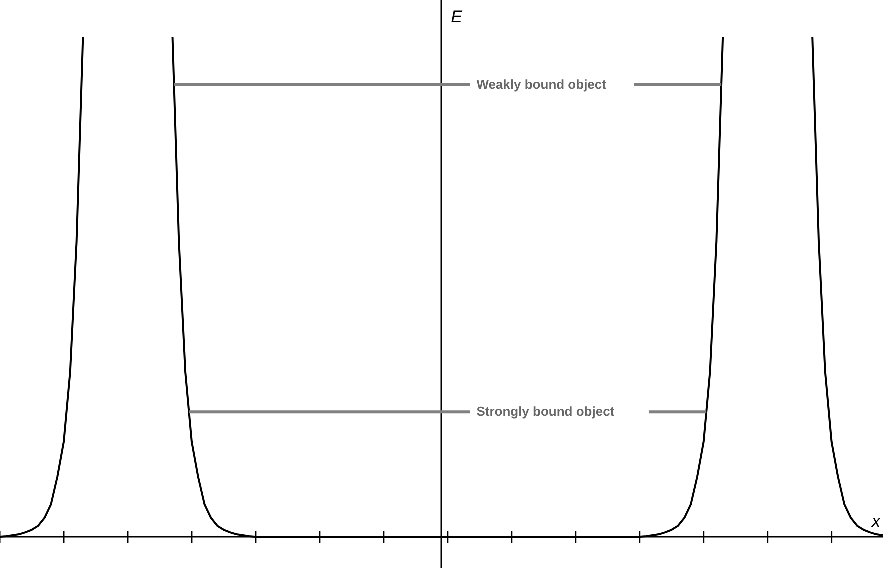 The image size is (883, 568). What do you see at coordinates (875, 522) in the screenshot?
I see `x-axis-title: x` at bounding box center [875, 522].